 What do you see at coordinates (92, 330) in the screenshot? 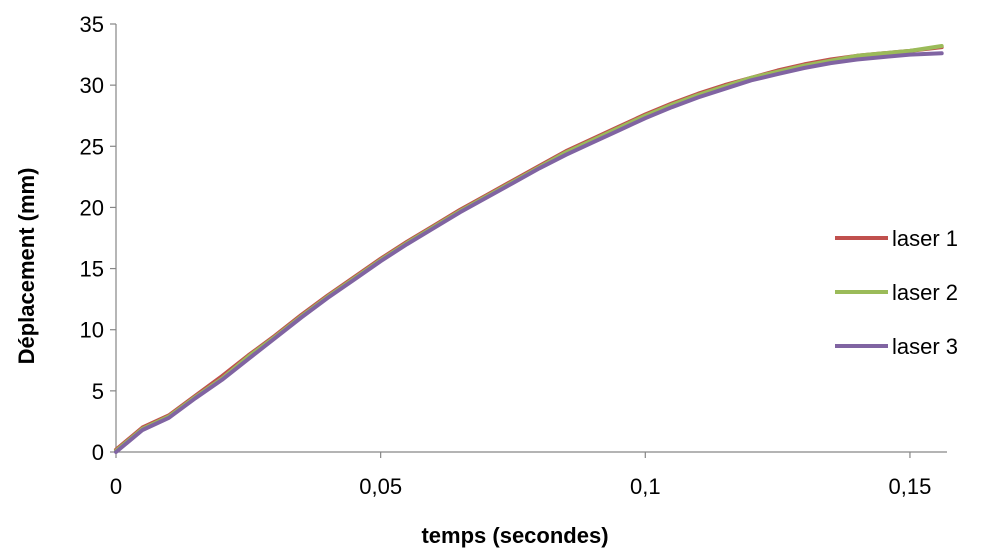
I see `y-tick-label: 10` at bounding box center [92, 330].